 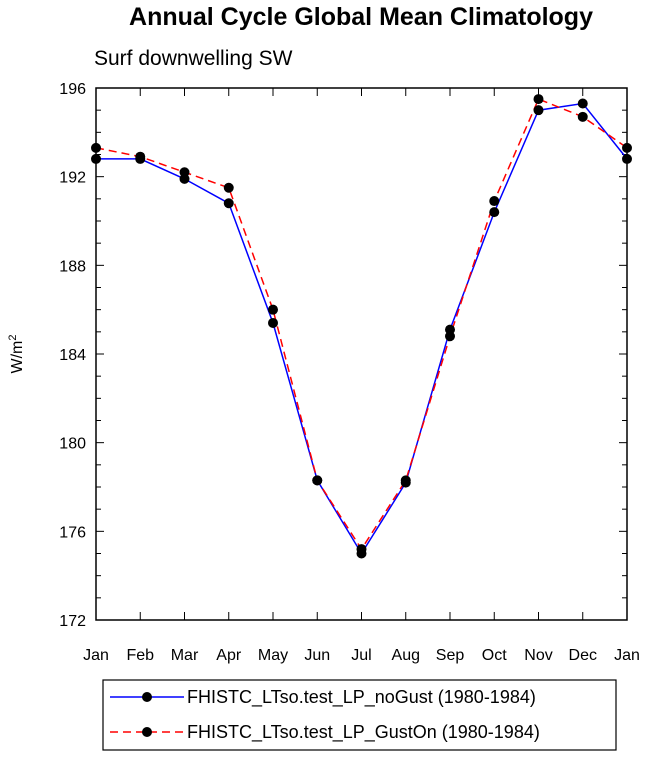 What do you see at coordinates (273, 655) in the screenshot?
I see `x-tick-label: May` at bounding box center [273, 655].